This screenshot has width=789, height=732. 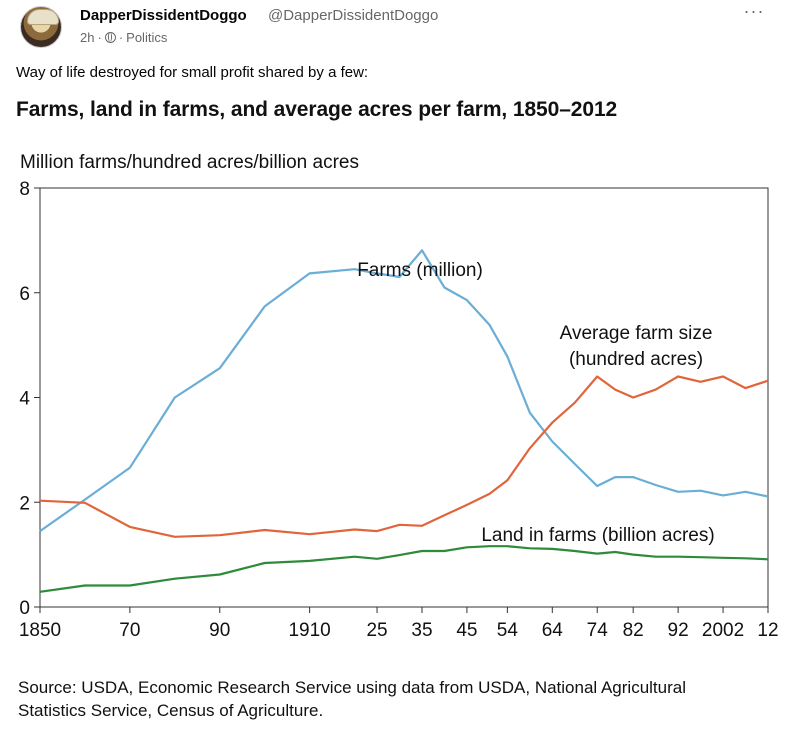 I want to click on author-handle: @DapperDissidentDoggo, so click(x=353, y=15).